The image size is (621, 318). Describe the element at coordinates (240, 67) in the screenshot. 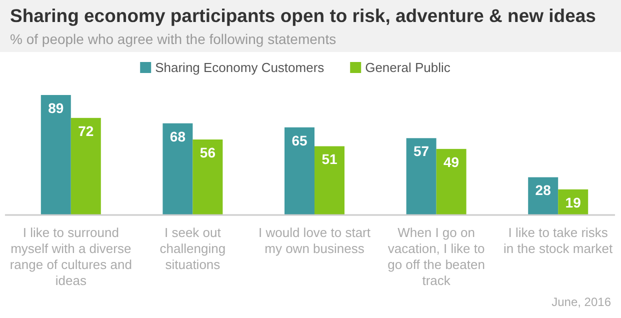

I see `legend-label: Sharing Economy Customers` at that location.